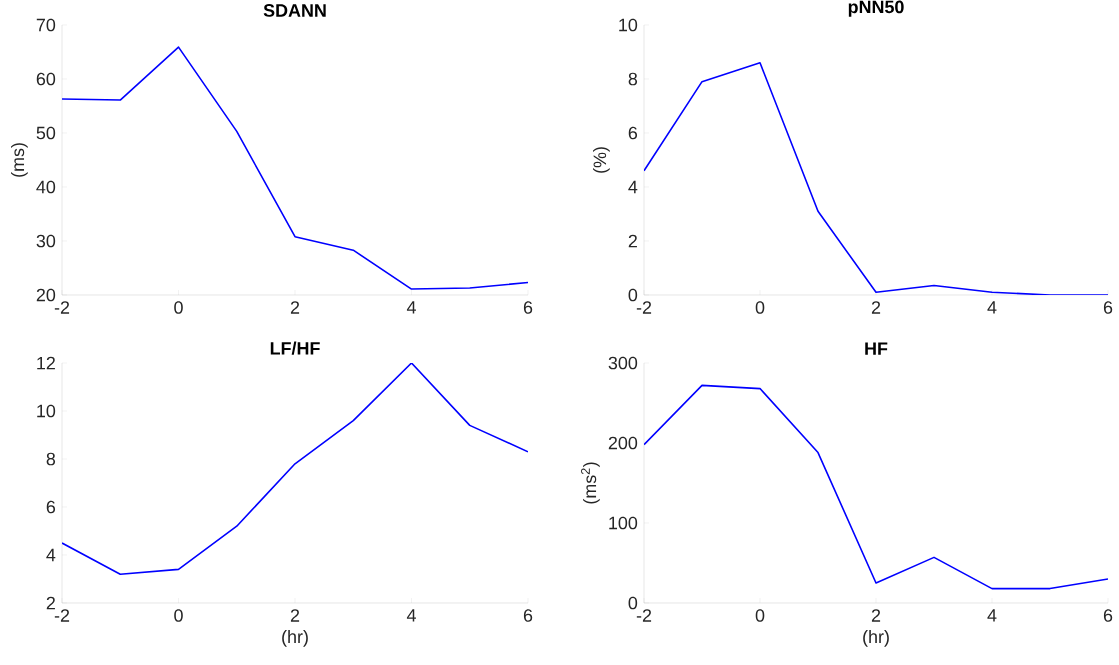 This screenshot has width=1119, height=665. Describe the element at coordinates (19, 160) in the screenshot. I see `y-axis-title: (ms)` at that location.